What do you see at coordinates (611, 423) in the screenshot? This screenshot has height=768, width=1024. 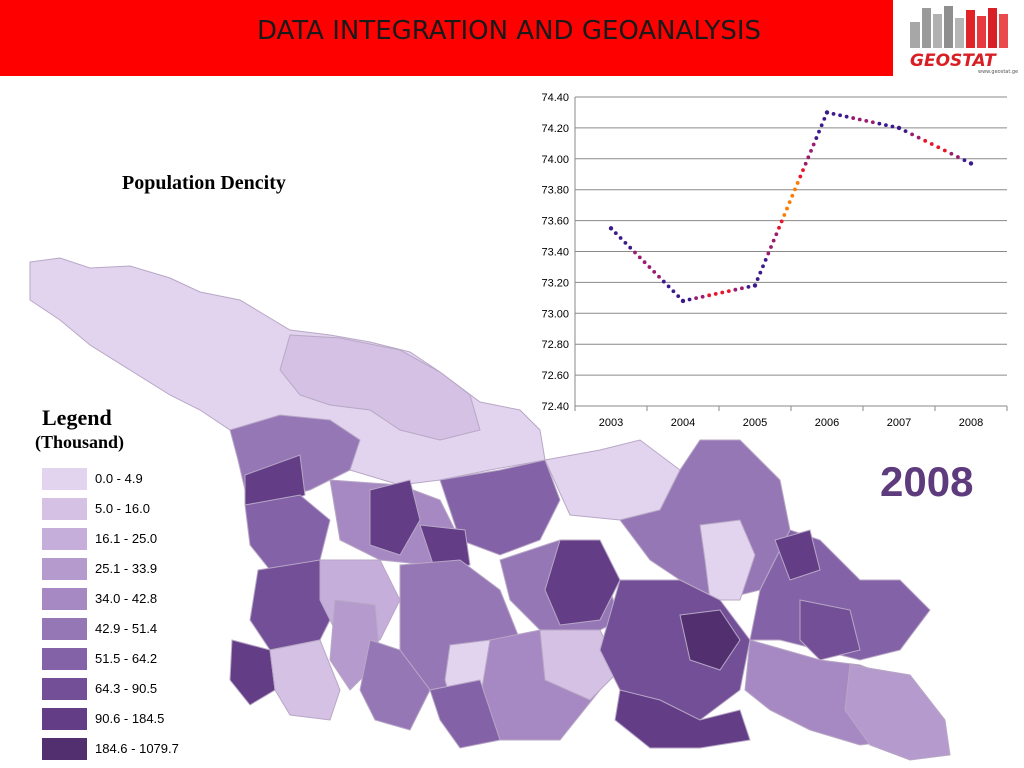 I see `x-tick-label: 2003` at bounding box center [611, 423].